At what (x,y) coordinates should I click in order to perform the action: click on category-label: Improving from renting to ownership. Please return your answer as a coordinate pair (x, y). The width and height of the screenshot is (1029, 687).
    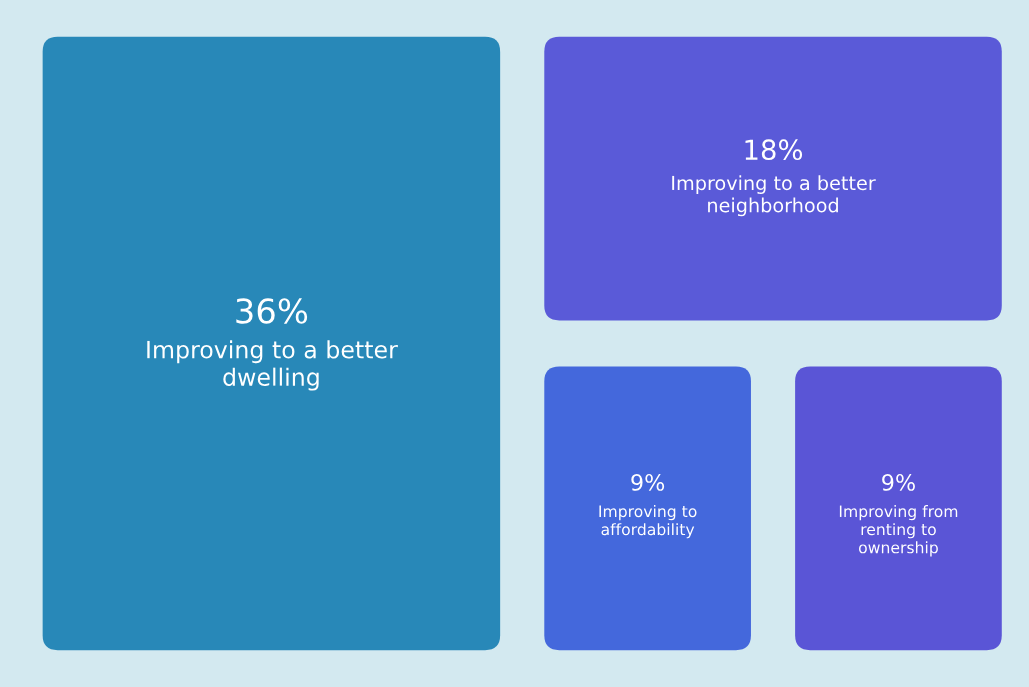
    Looking at the image, I should click on (898, 531).